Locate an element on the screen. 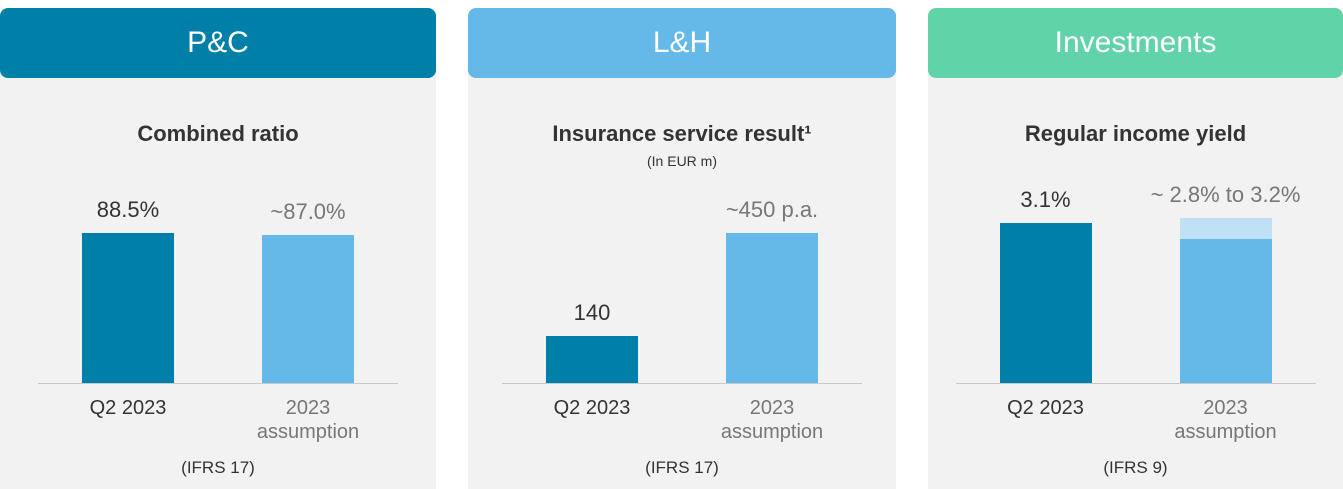 Image resolution: width=1343 pixels, height=489 pixels. value-label: ~450 p.a. is located at coordinates (772, 209).